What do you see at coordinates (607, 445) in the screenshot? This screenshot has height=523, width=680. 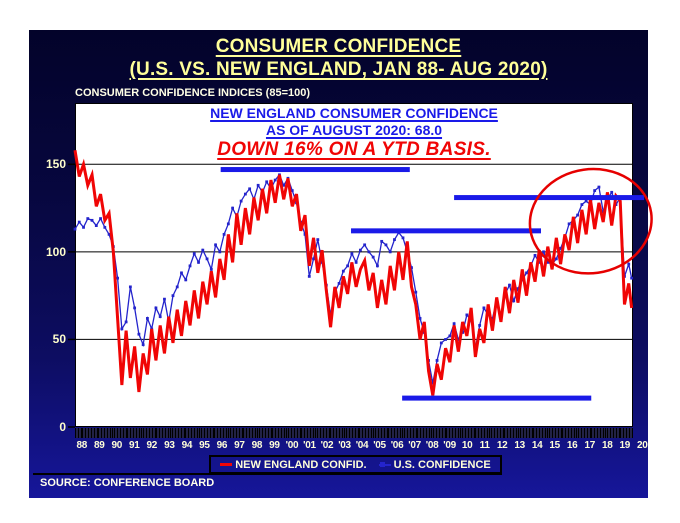 I see `x-axis-label: 18` at bounding box center [607, 445].